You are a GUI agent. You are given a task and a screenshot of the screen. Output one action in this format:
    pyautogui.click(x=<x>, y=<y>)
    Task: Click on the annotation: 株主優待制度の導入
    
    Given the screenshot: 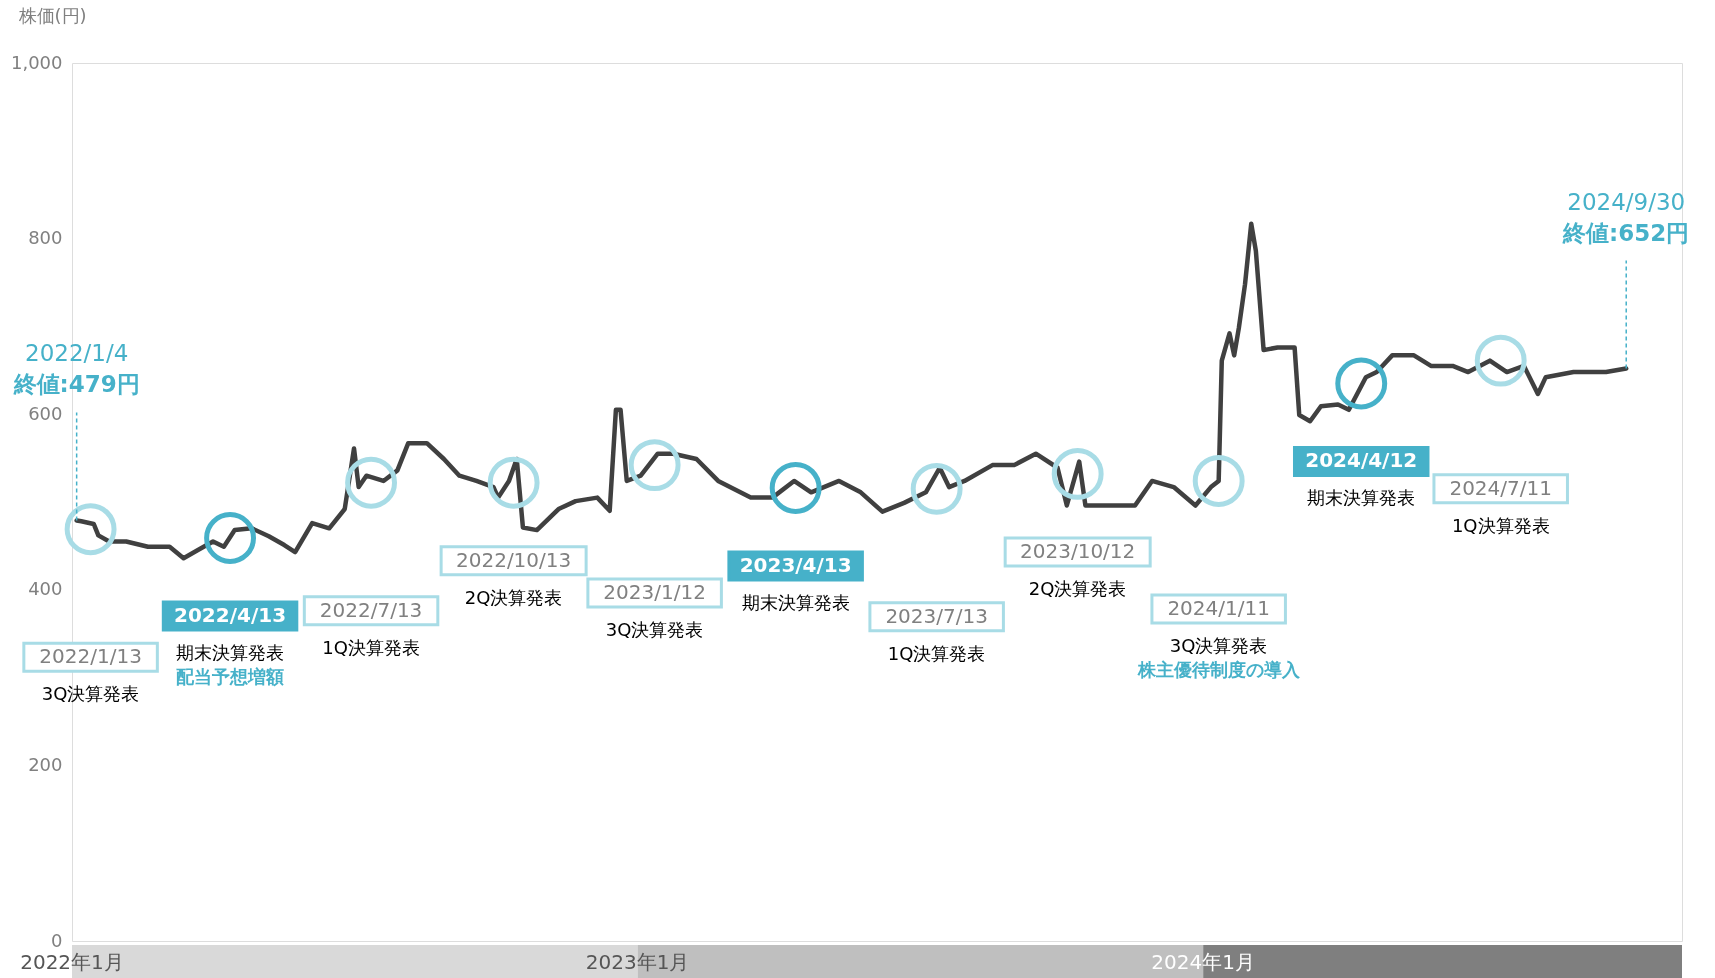 What is the action you would take?
    pyautogui.click(x=1218, y=669)
    